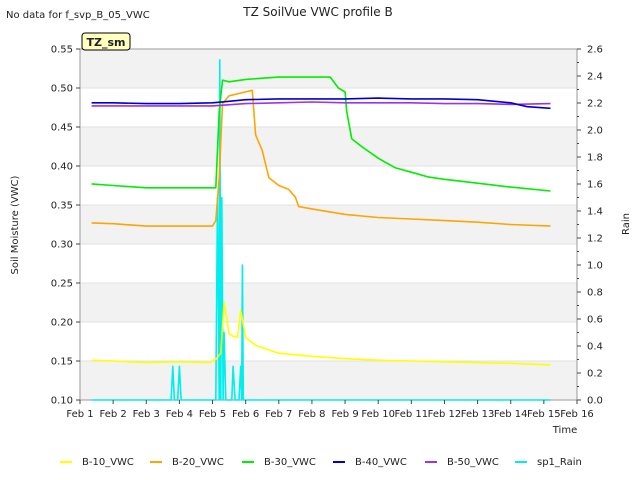 Image resolution: width=640 pixels, height=480 pixels. Describe the element at coordinates (62, 128) in the screenshot. I see `y-tick-label: 0.45` at that location.